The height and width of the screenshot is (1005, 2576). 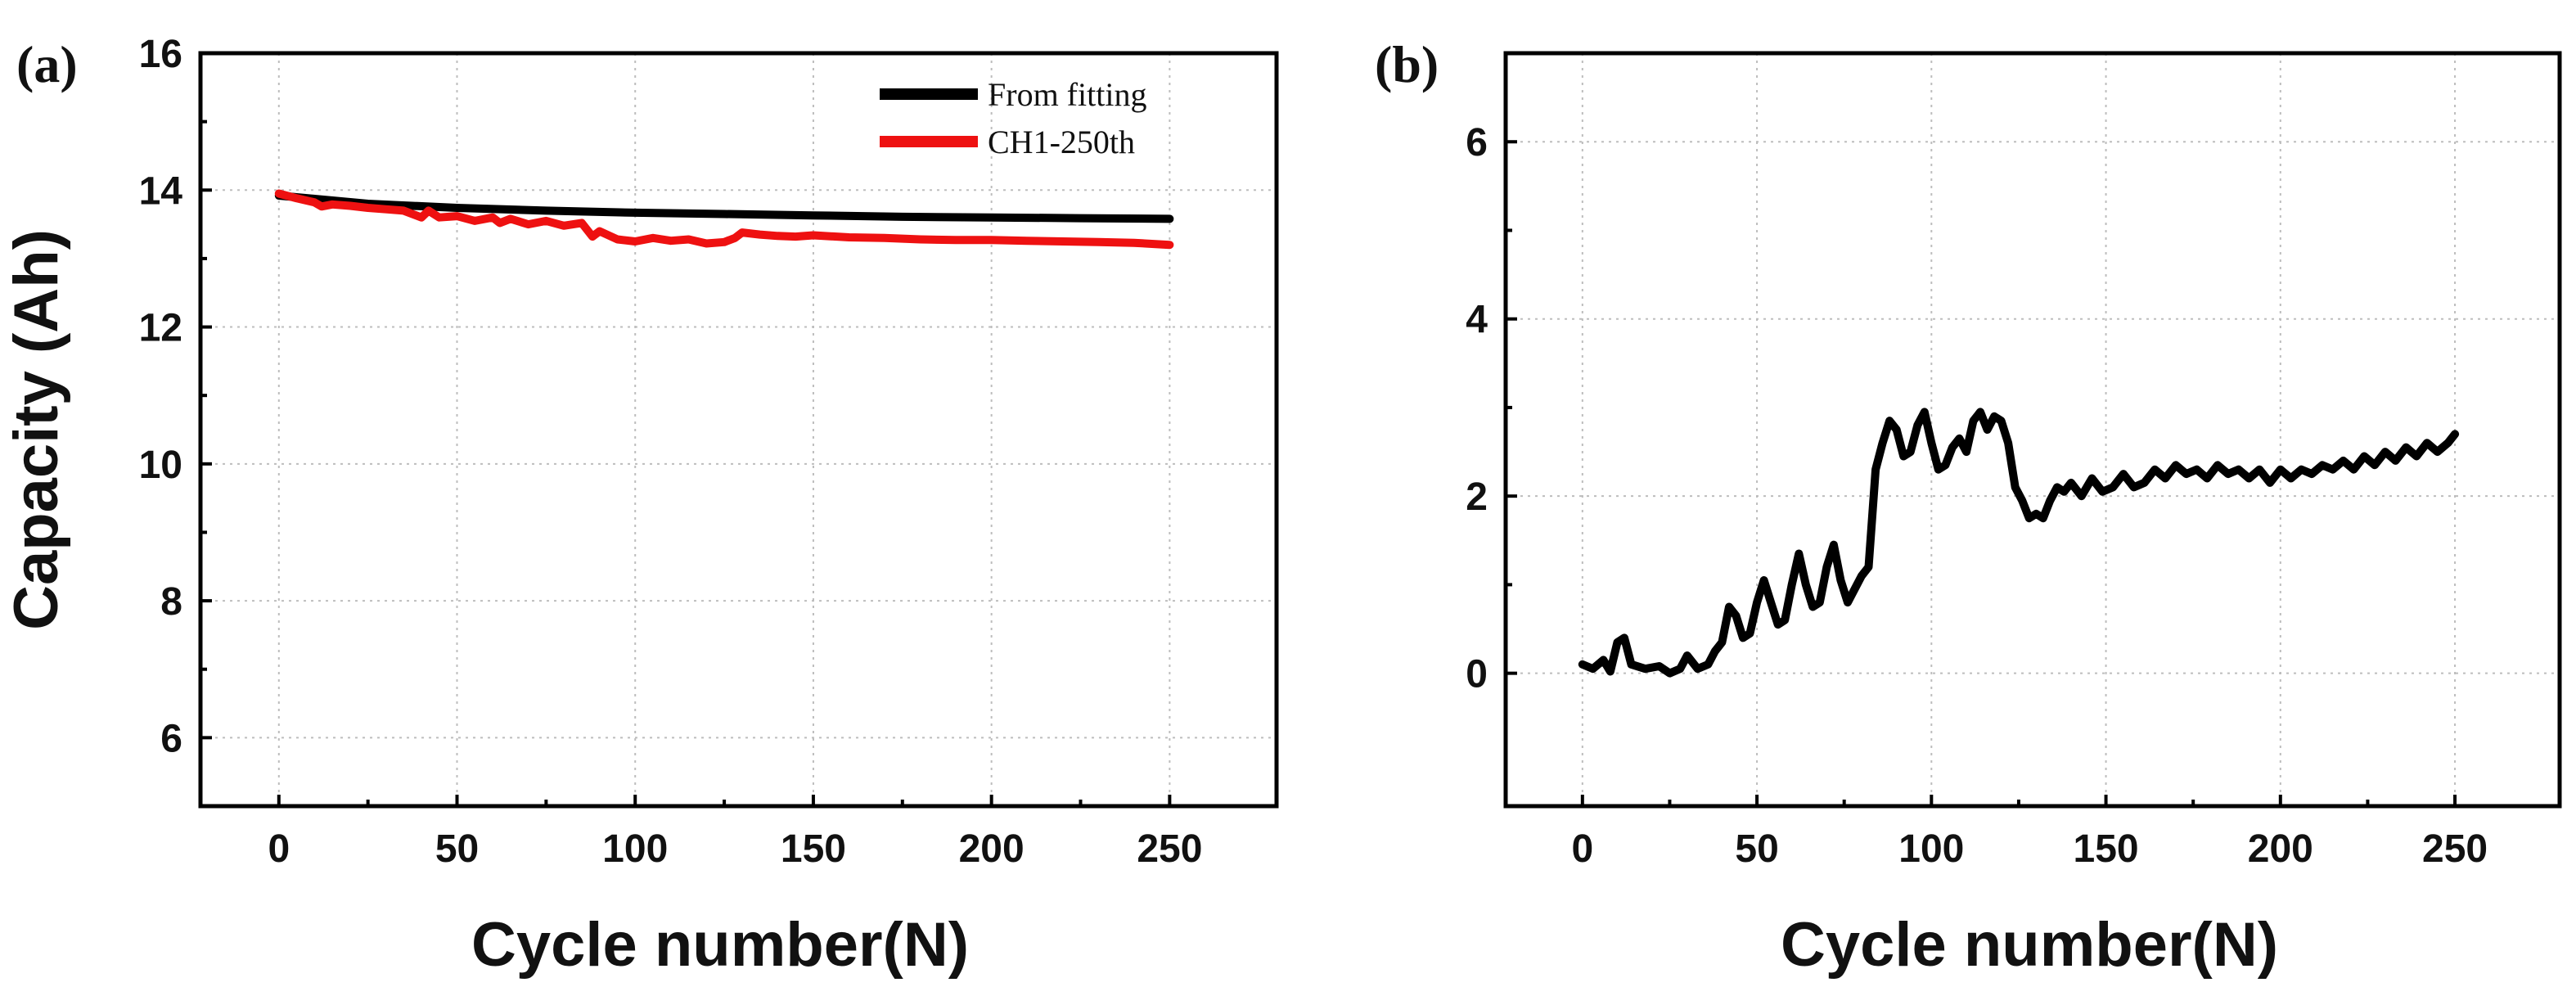 What do you see at coordinates (160, 329) in the screenshot?
I see `y-tick-label: 12` at bounding box center [160, 329].